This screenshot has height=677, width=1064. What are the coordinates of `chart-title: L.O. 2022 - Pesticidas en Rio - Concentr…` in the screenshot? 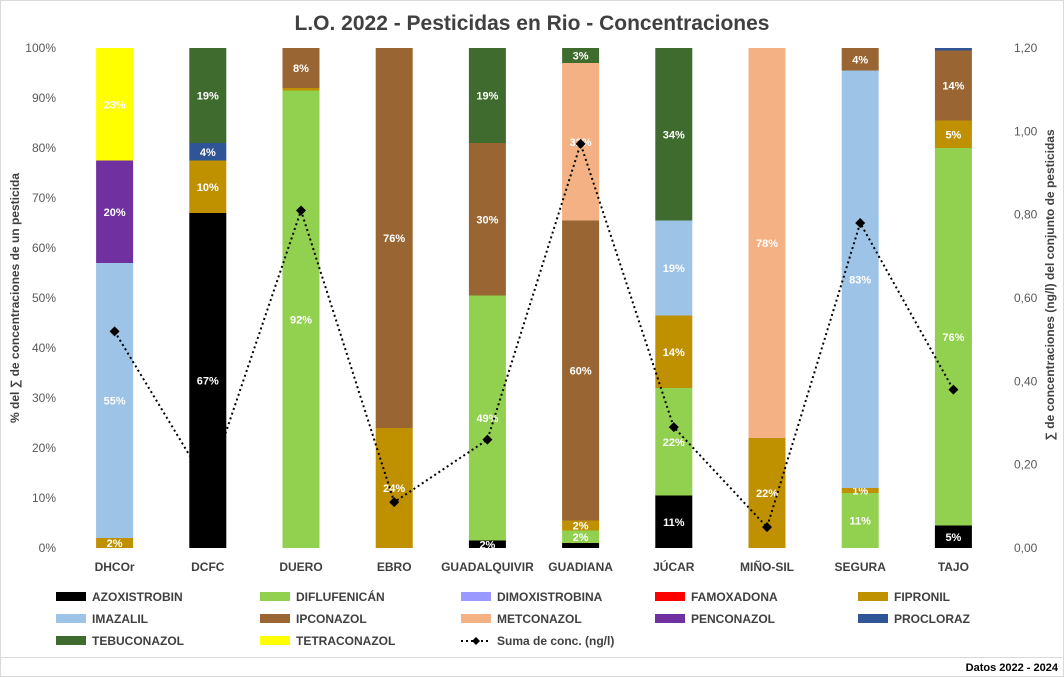 It's located at (532, 23).